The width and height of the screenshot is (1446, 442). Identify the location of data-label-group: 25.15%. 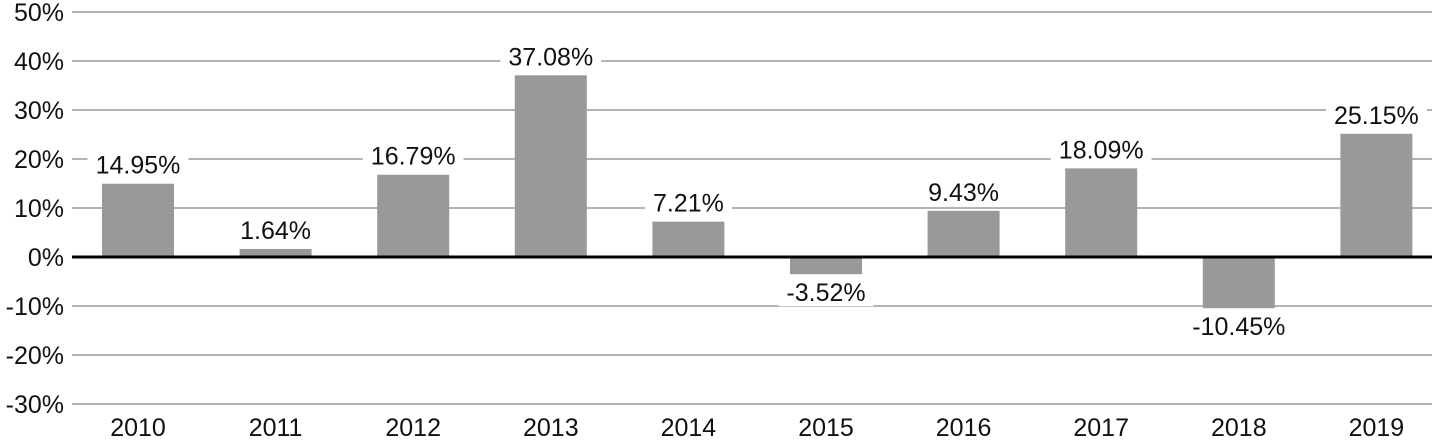
(1376, 116).